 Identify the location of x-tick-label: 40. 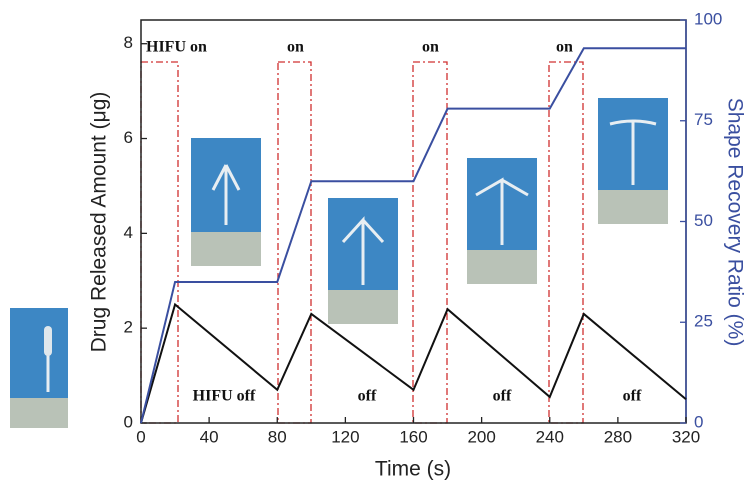
(209, 436).